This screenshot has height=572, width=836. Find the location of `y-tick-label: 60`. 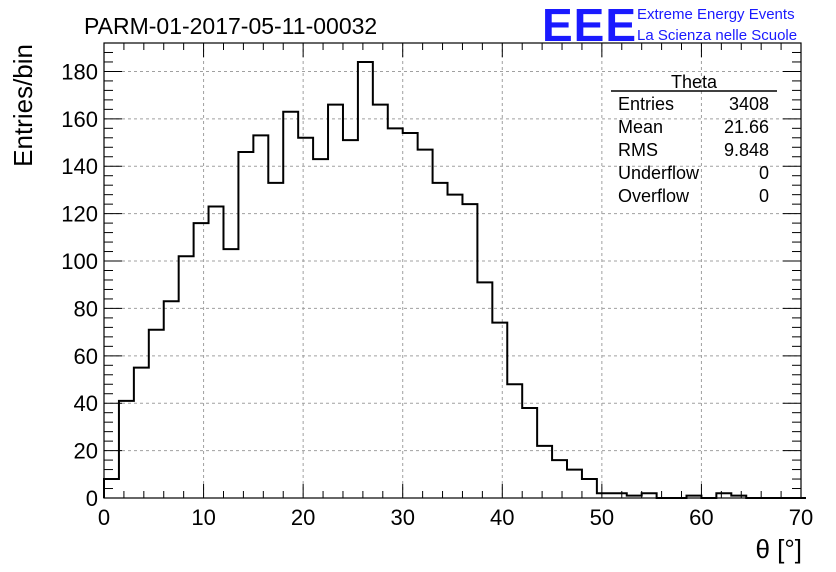

y-tick-label: 60 is located at coordinates (86, 356).